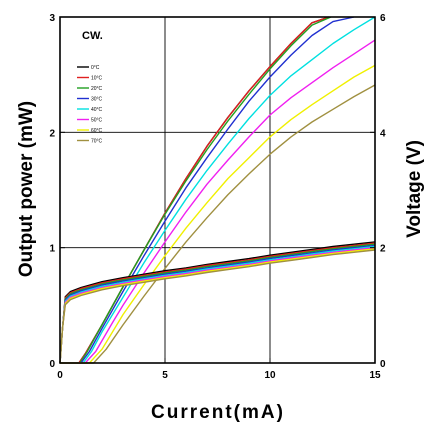 Image resolution: width=430 pixels, height=424 pixels. I want to click on x-tick-label-3: 15, so click(375, 375).